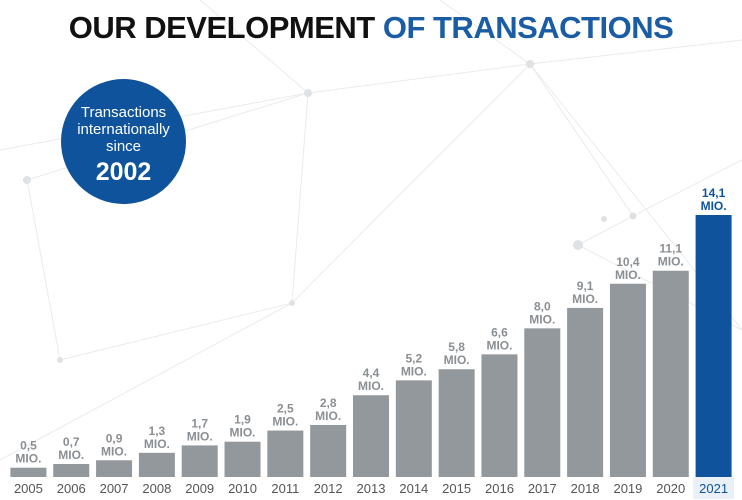 The width and height of the screenshot is (742, 500). What do you see at coordinates (585, 392) in the screenshot?
I see `bar-2018` at bounding box center [585, 392].